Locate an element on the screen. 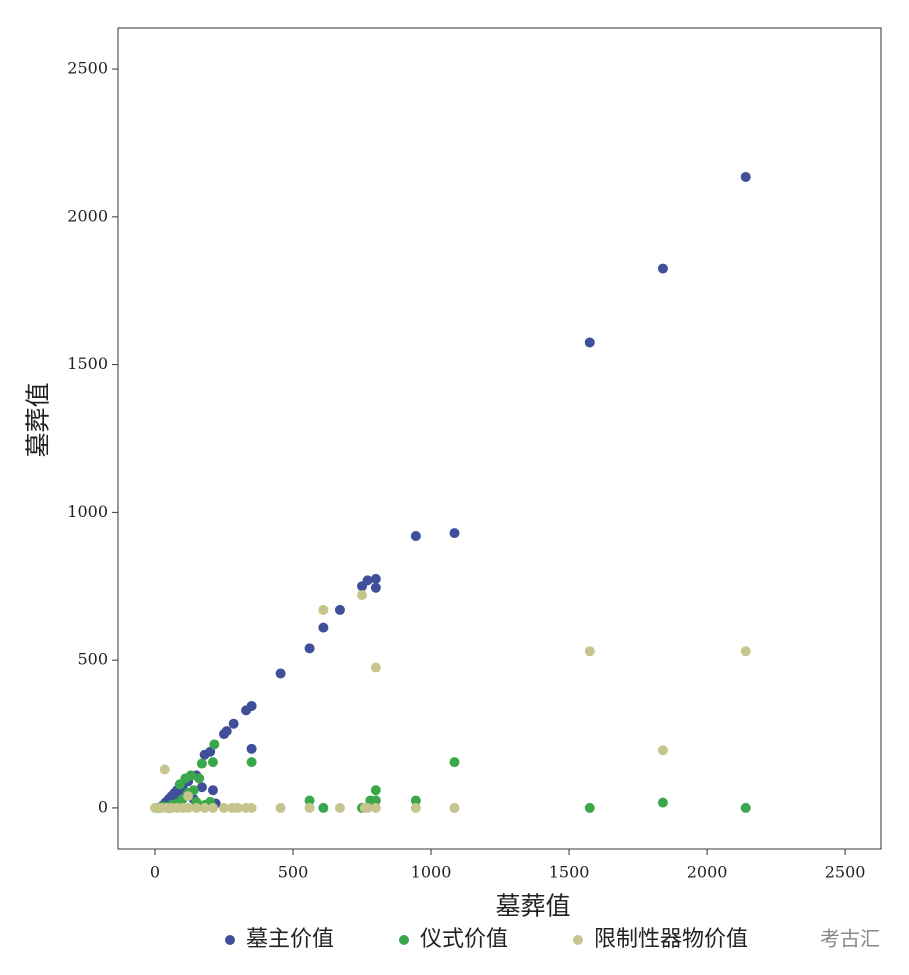 This screenshot has width=909, height=975. y-tick-label: 1500 is located at coordinates (87, 363).